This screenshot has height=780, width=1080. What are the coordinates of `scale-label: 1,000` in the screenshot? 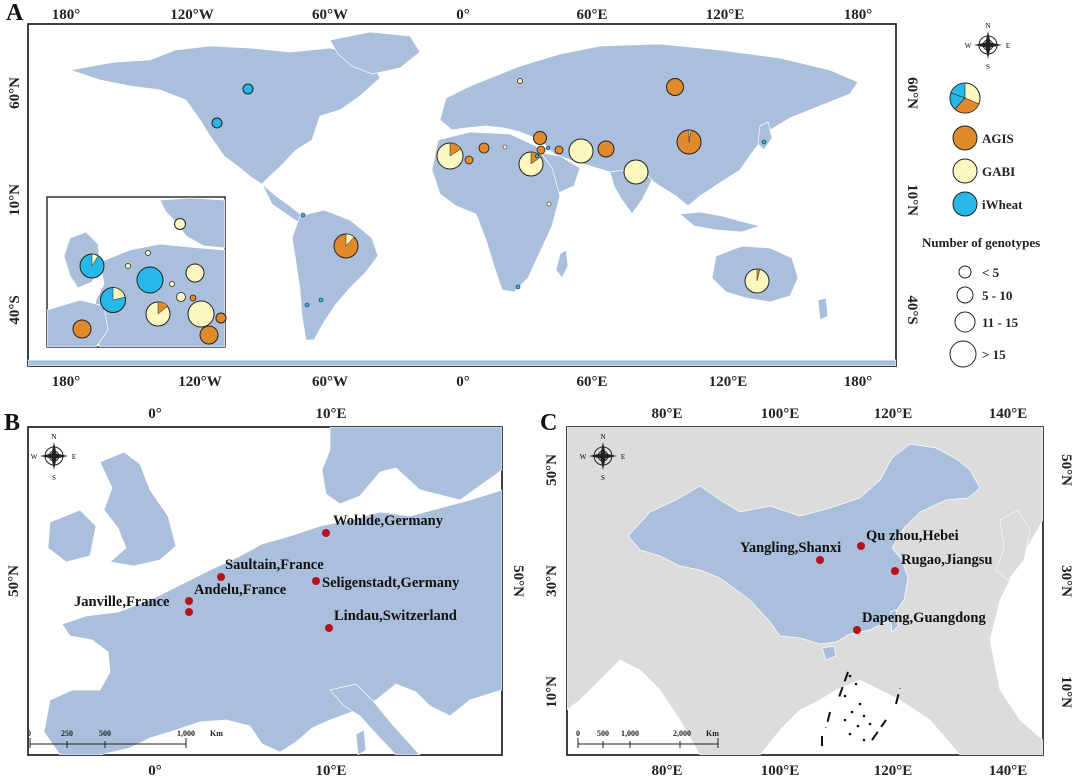 It's located at (186, 733).